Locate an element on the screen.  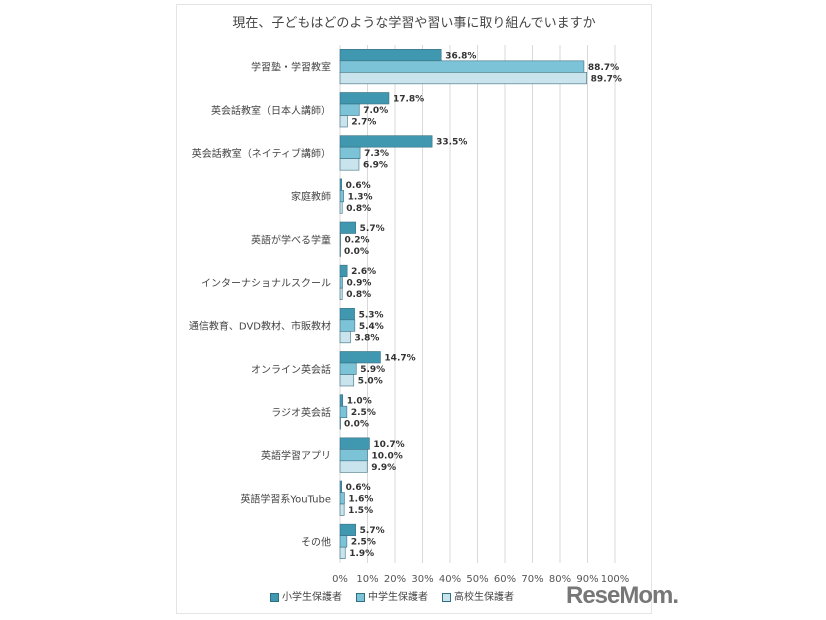
x-tick-label: 30% is located at coordinates (422, 579).